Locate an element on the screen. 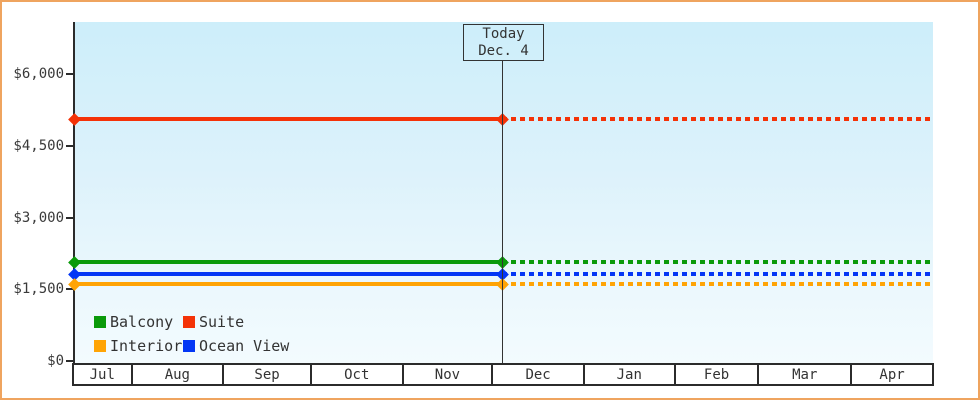  y-tick-label: $0 is located at coordinates (55, 361).